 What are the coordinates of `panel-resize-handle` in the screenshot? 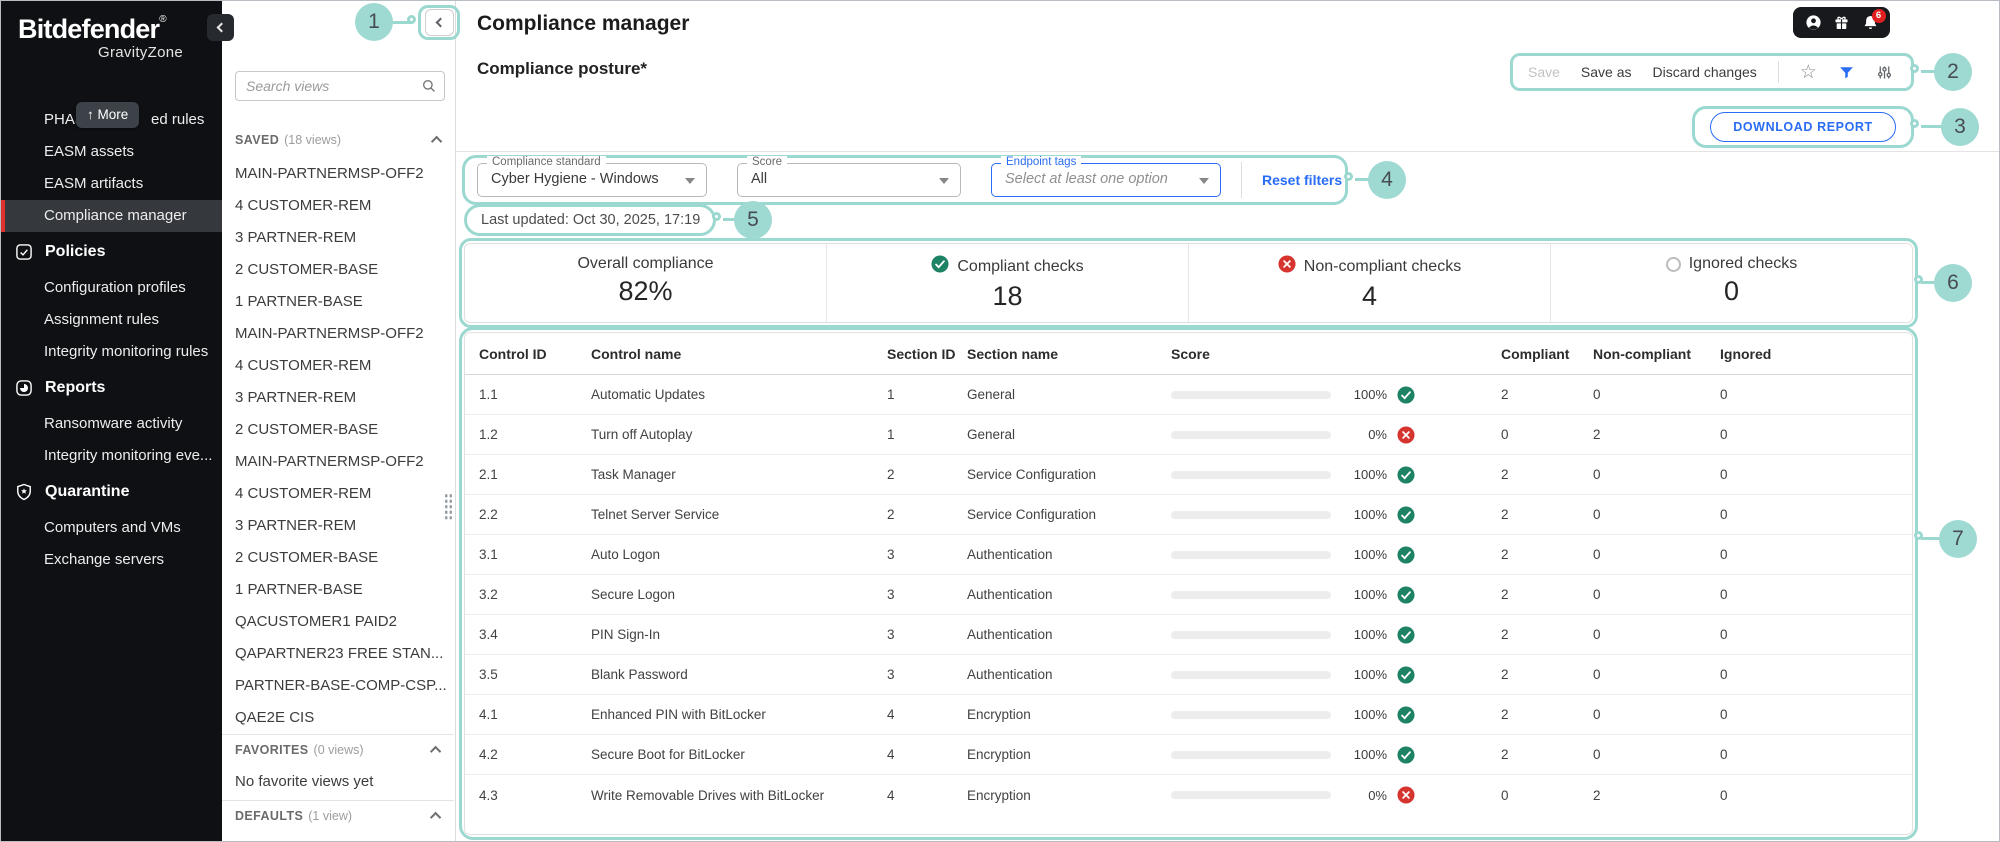 It's located at (448, 507).